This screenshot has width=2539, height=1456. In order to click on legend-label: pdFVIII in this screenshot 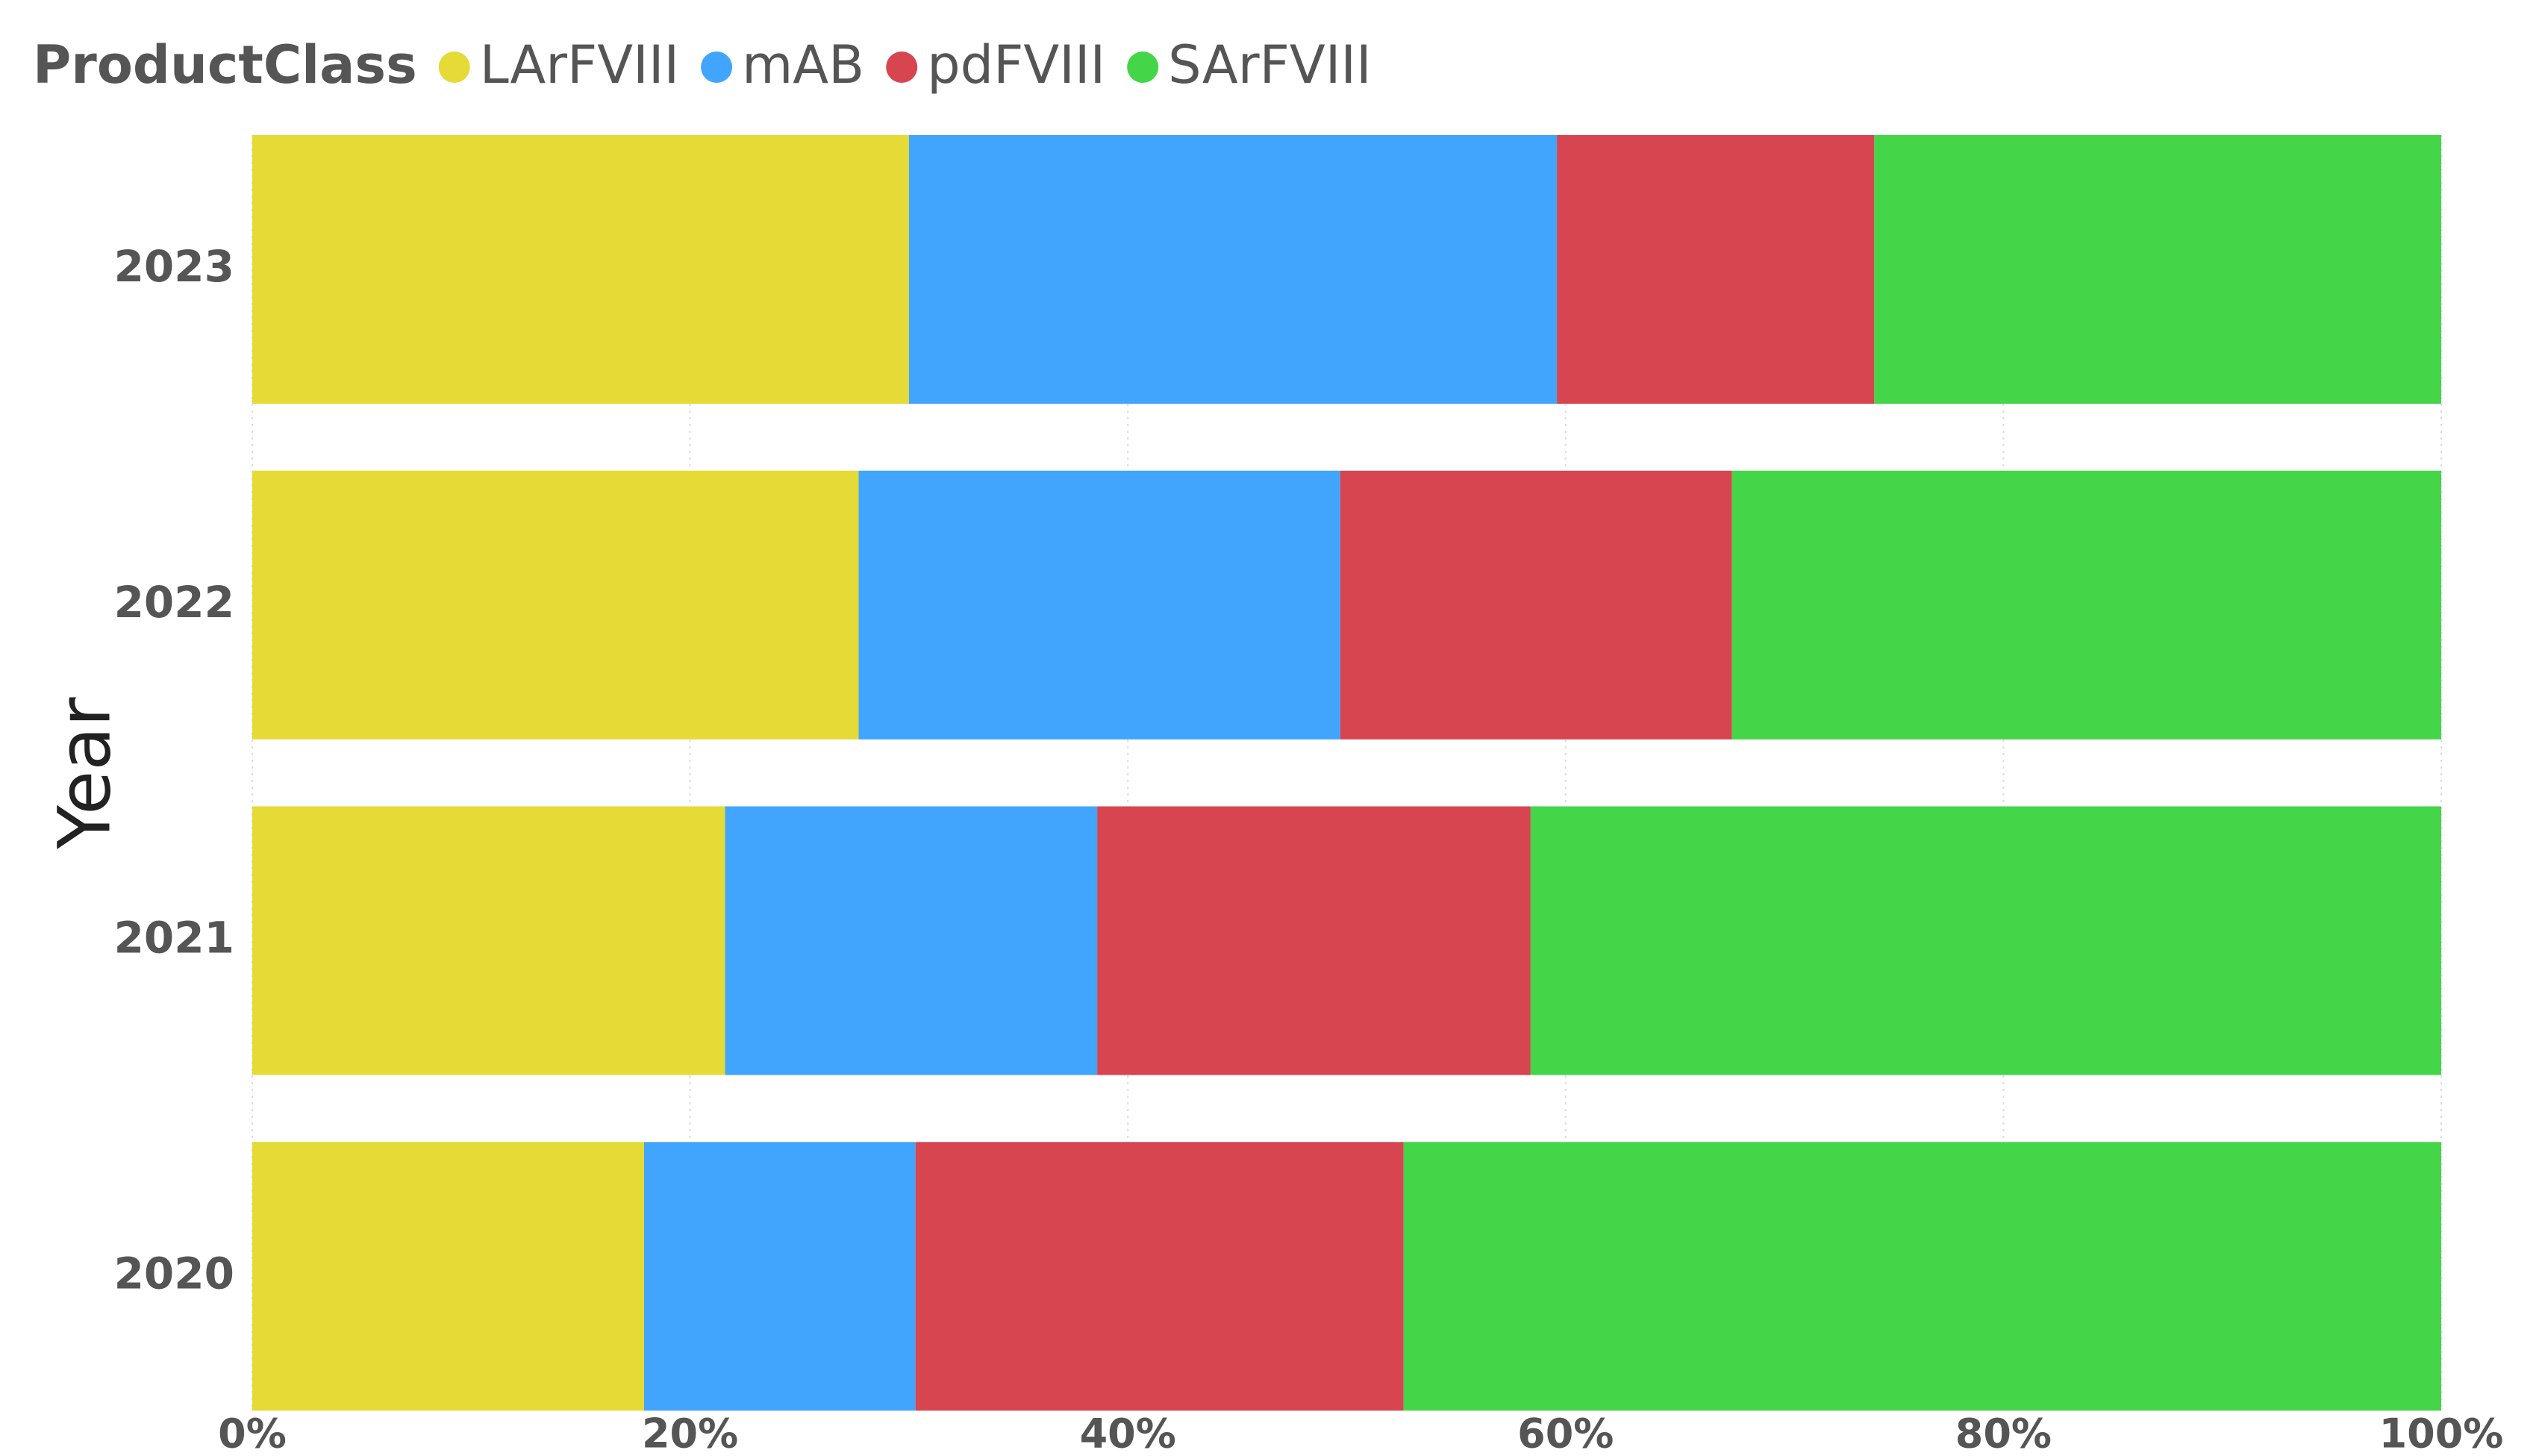, I will do `click(1016, 65)`.